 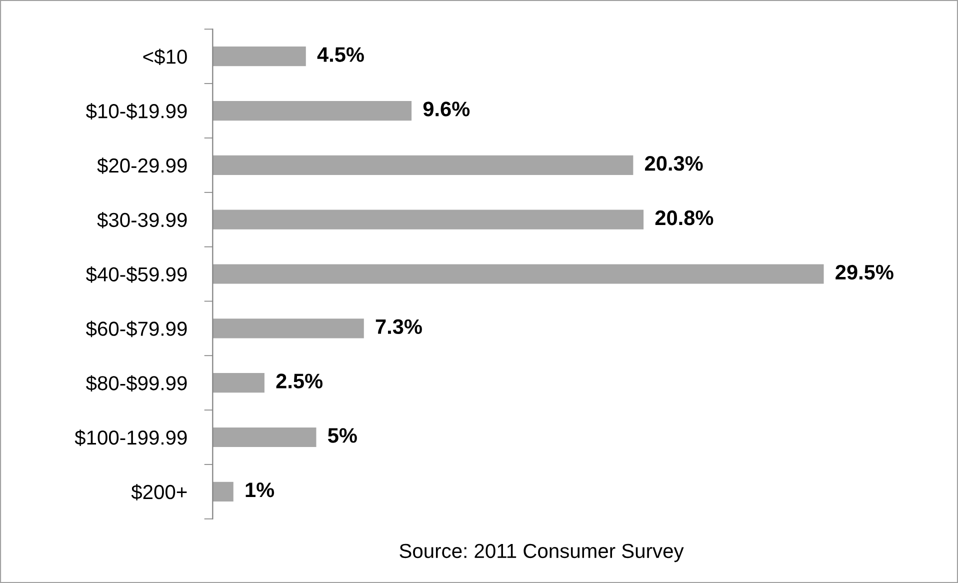 What do you see at coordinates (260, 490) in the screenshot?
I see `data-label: 1%` at bounding box center [260, 490].